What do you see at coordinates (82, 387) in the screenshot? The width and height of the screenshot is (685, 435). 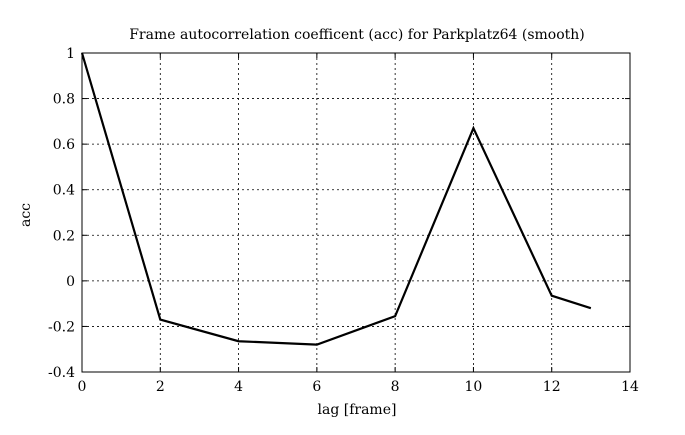 I see `x-tick-label: 0` at bounding box center [82, 387].